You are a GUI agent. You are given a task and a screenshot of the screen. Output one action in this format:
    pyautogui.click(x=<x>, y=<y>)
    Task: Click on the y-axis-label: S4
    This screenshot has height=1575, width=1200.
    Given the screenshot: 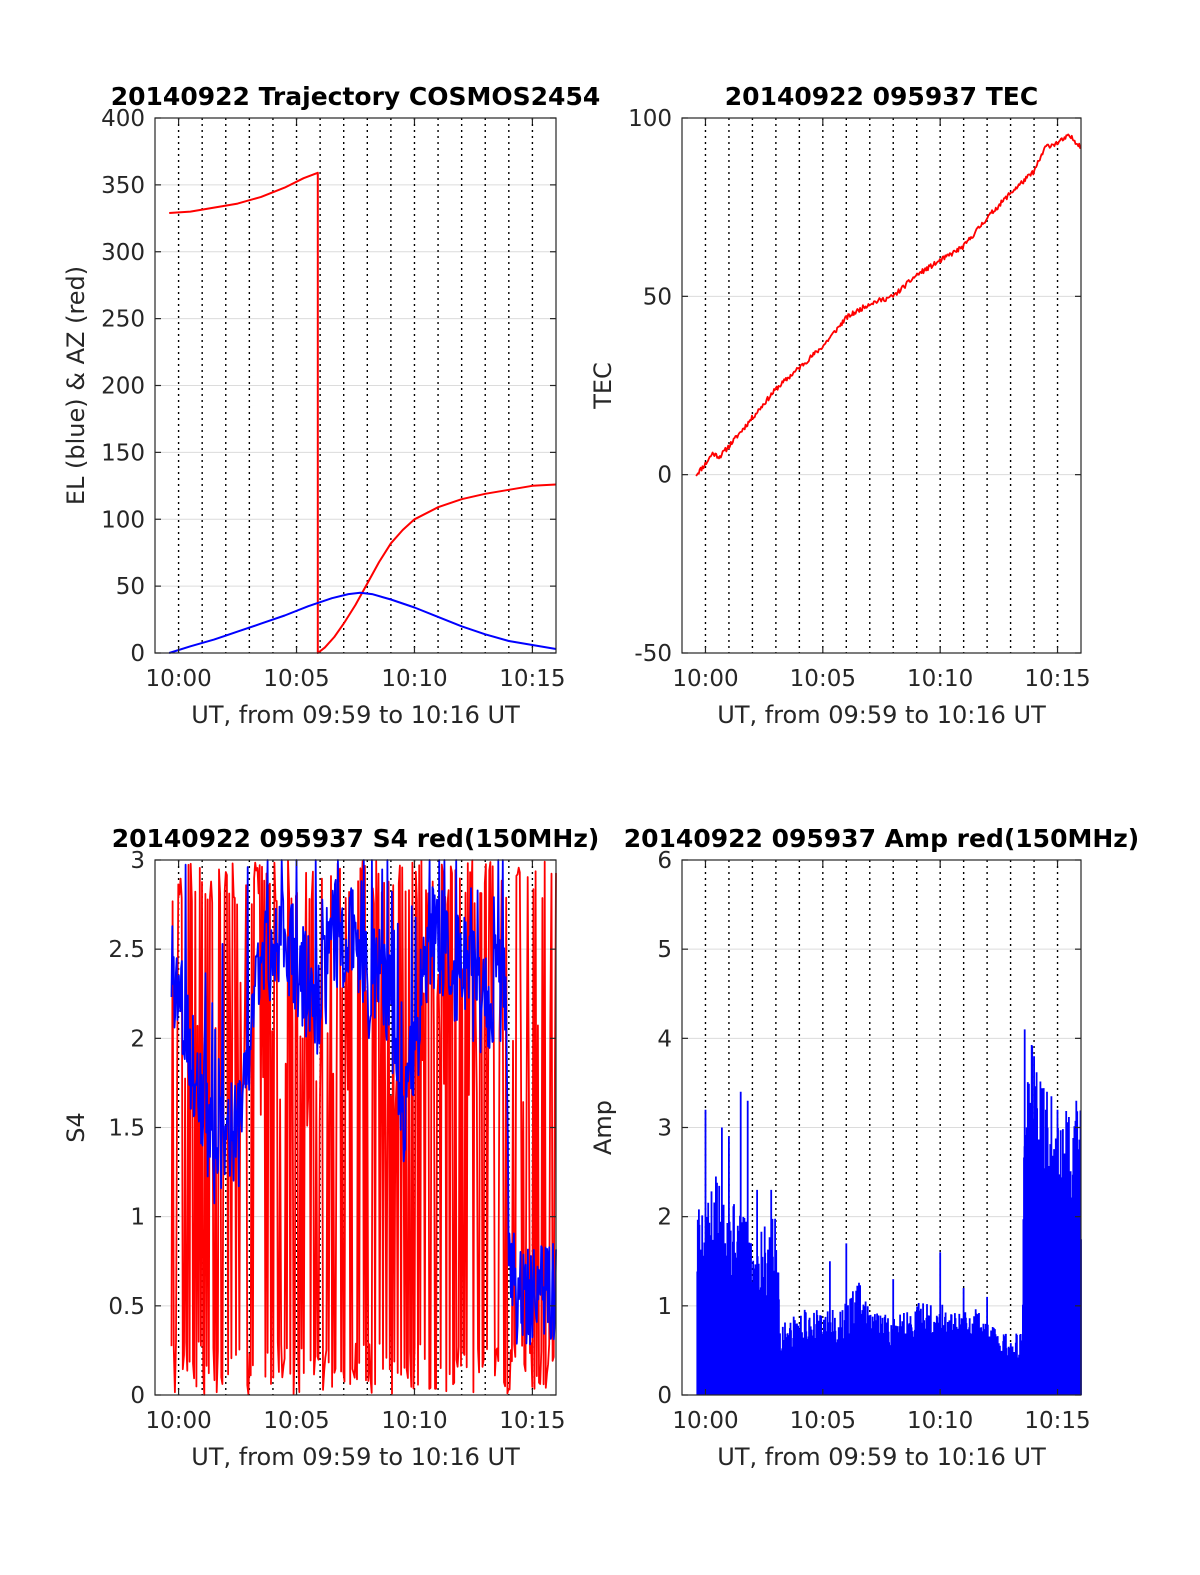 What is the action you would take?
    pyautogui.click(x=76, y=1127)
    